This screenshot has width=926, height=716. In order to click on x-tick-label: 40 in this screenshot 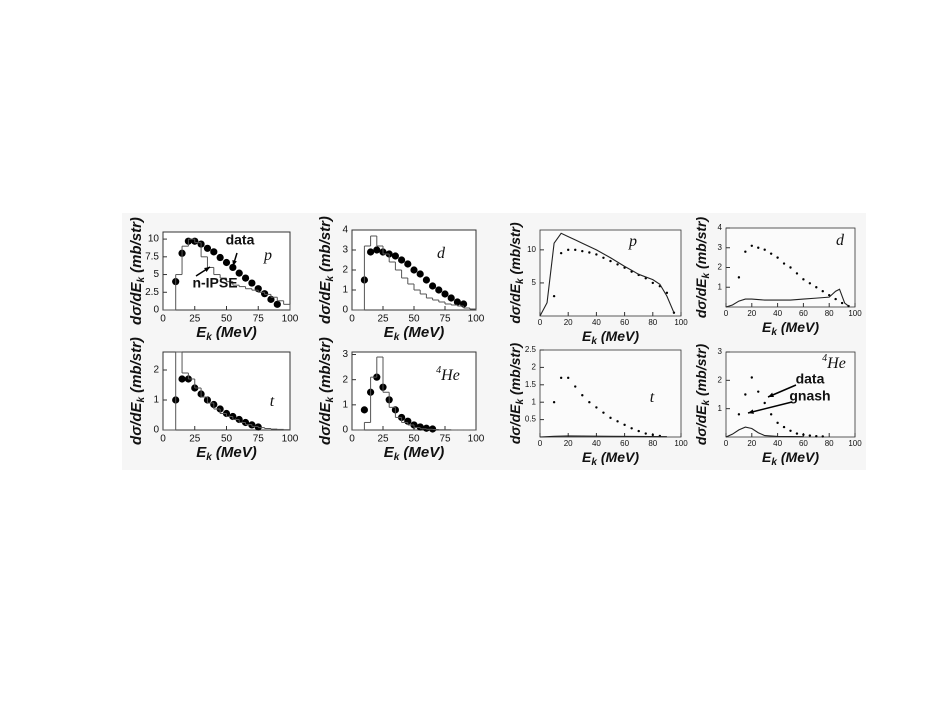, I will do `click(596, 443)`.